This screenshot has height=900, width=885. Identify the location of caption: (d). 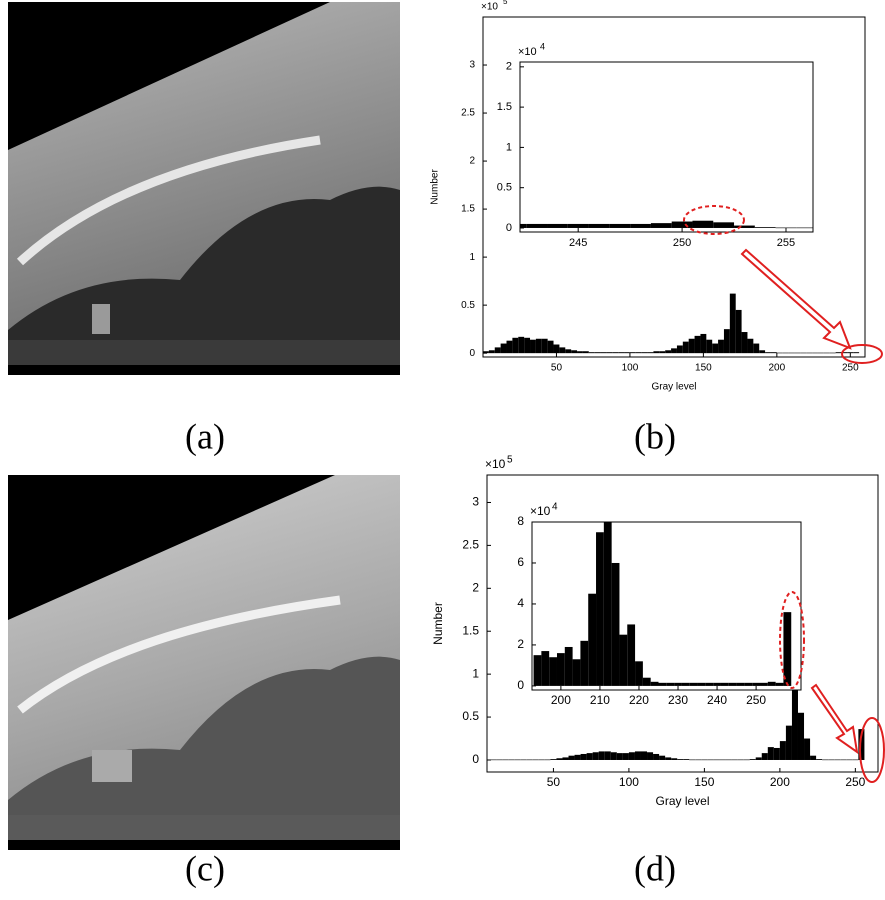
(655, 868).